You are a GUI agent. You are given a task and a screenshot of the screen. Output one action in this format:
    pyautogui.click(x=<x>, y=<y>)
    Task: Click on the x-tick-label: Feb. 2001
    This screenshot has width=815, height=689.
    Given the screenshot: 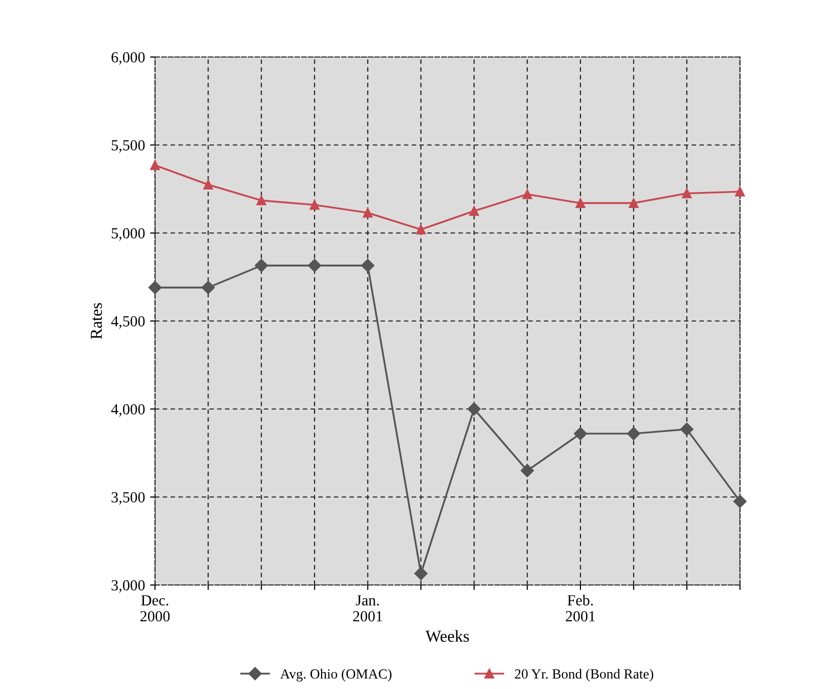 What is the action you would take?
    pyautogui.click(x=580, y=608)
    